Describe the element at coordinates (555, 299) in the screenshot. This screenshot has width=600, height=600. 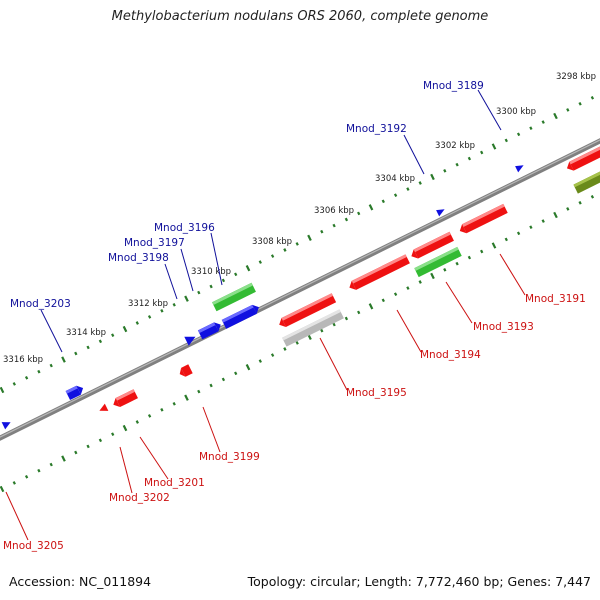
I see `gene-label-mnod-3191: Mnod_3191` at that location.